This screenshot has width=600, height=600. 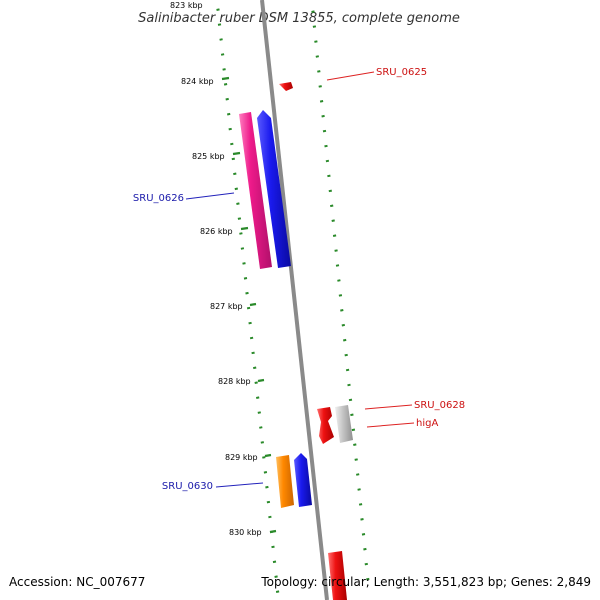 What do you see at coordinates (226, 306) in the screenshot?
I see `tick-label-827: 827 kbp` at bounding box center [226, 306].